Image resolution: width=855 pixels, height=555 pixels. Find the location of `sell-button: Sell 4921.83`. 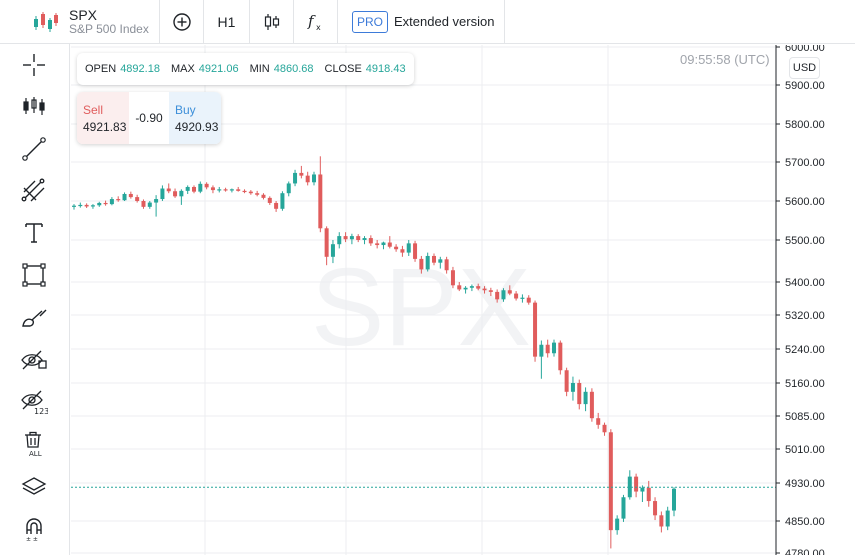

sell-button: Sell 4921.83 is located at coordinates (103, 118).